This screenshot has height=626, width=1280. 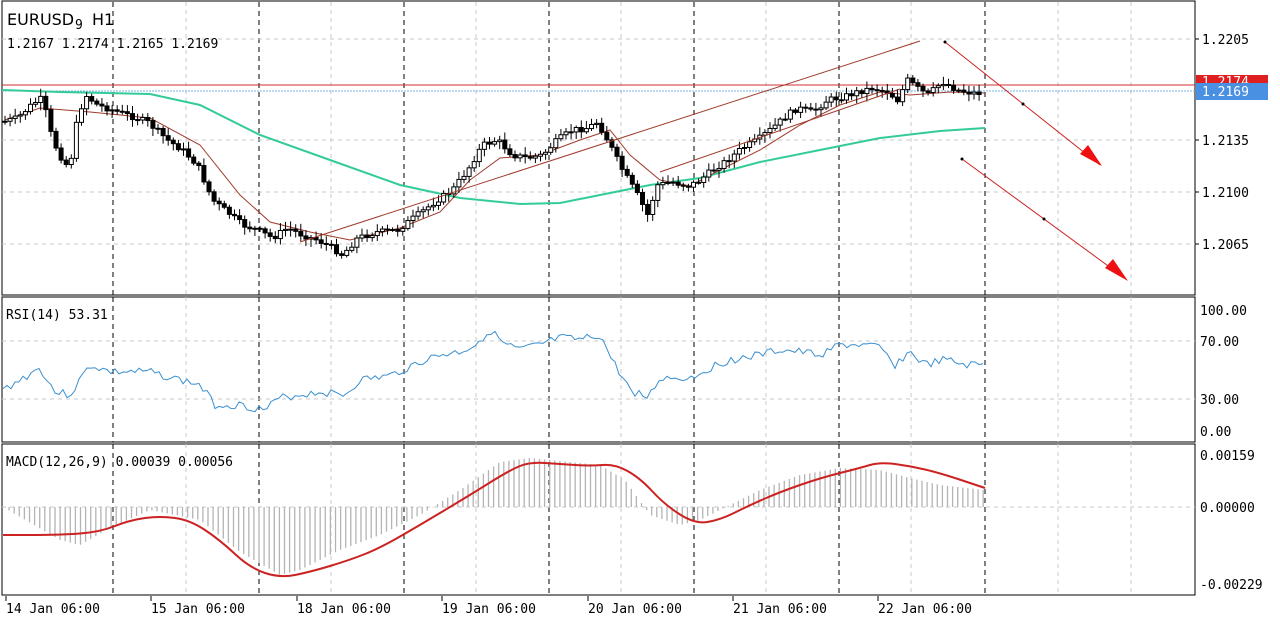 What do you see at coordinates (493, 147) in the screenshot?
I see `ma-slow-line` at bounding box center [493, 147].